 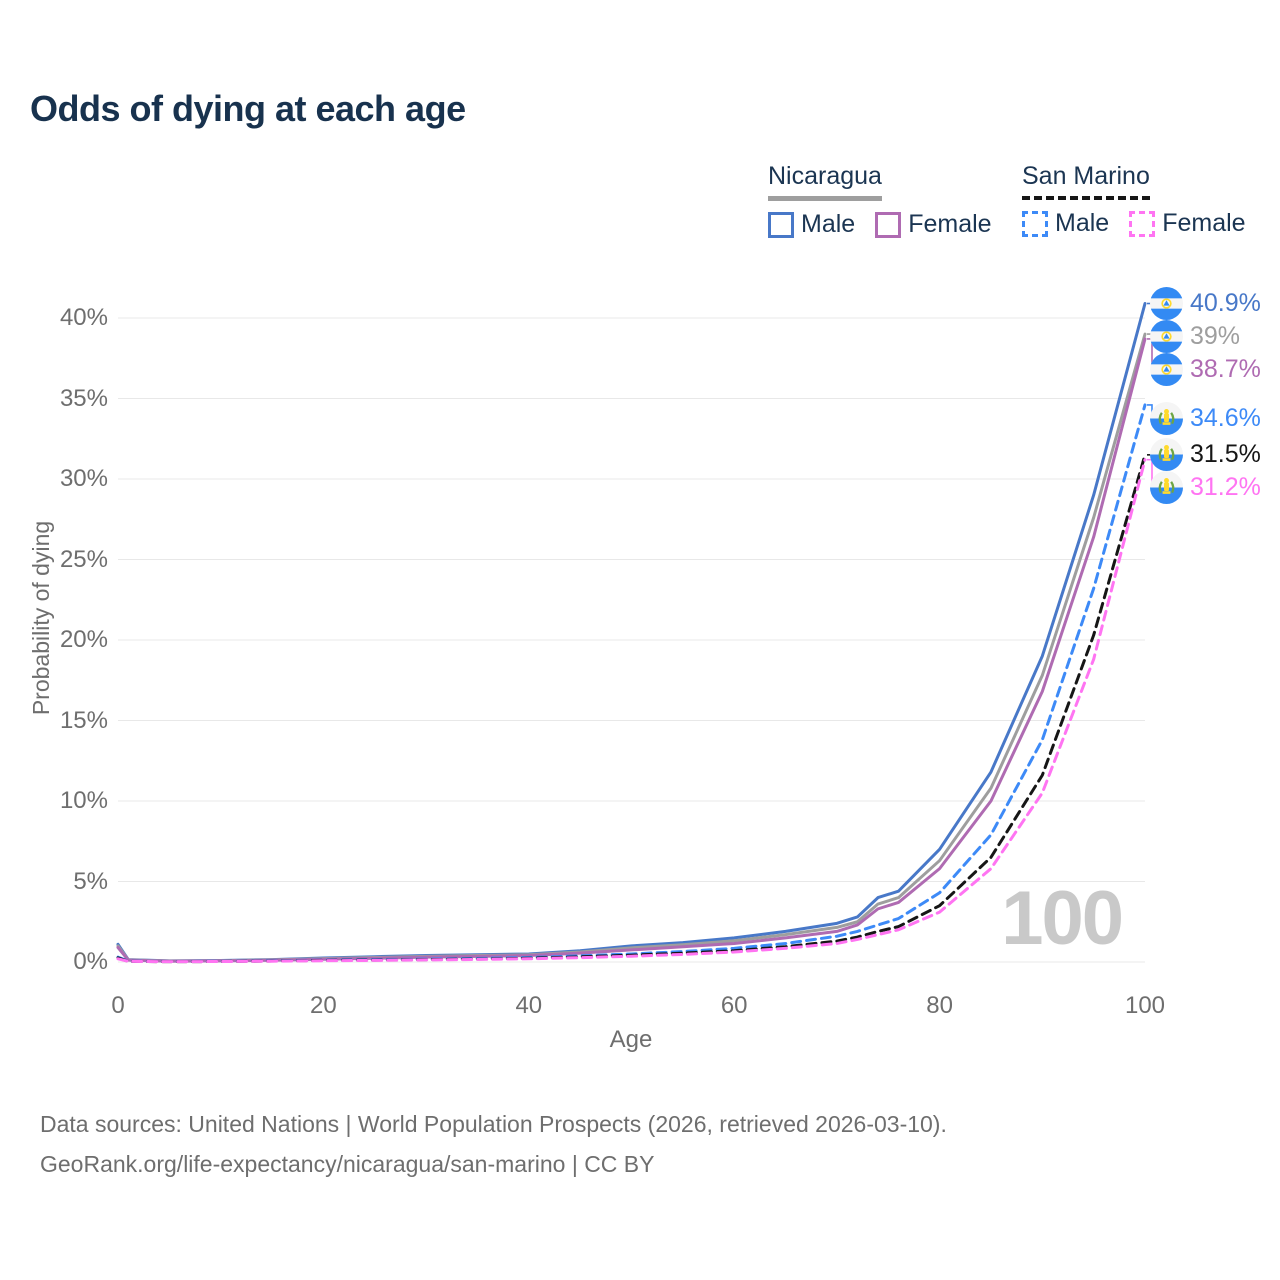 I want to click on legend-item-nicaragua-female: Female, so click(x=933, y=224).